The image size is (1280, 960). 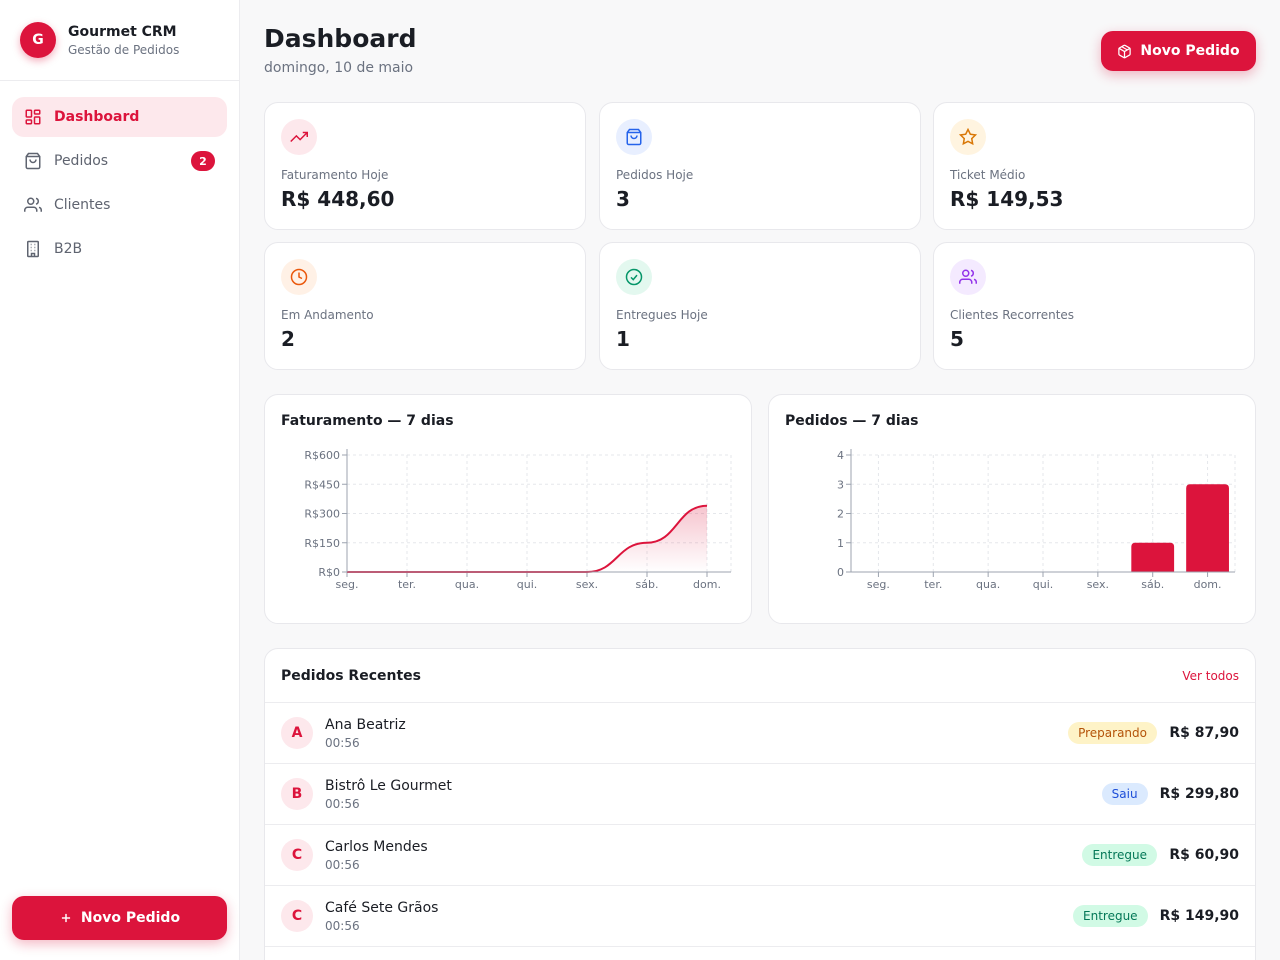 What do you see at coordinates (288, 339) in the screenshot?
I see `stat-value: 2` at bounding box center [288, 339].